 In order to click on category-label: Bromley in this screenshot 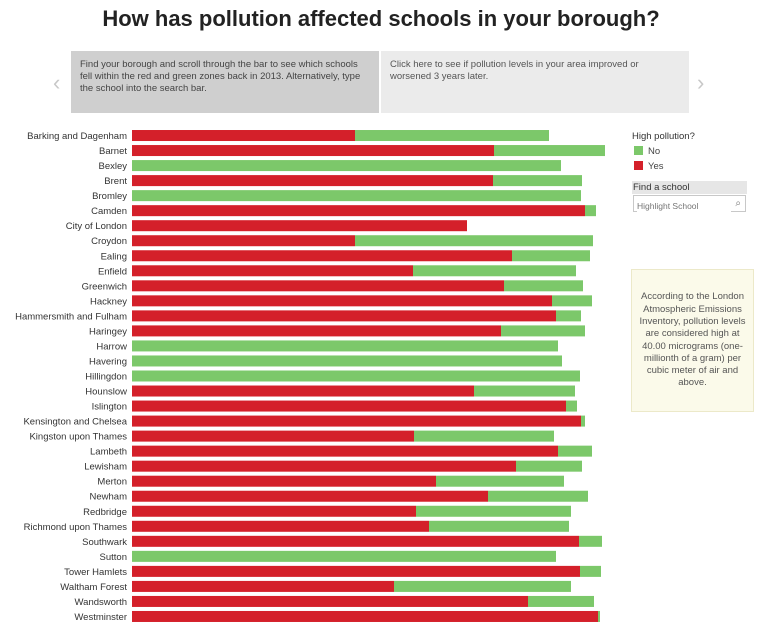, I will do `click(109, 196)`.